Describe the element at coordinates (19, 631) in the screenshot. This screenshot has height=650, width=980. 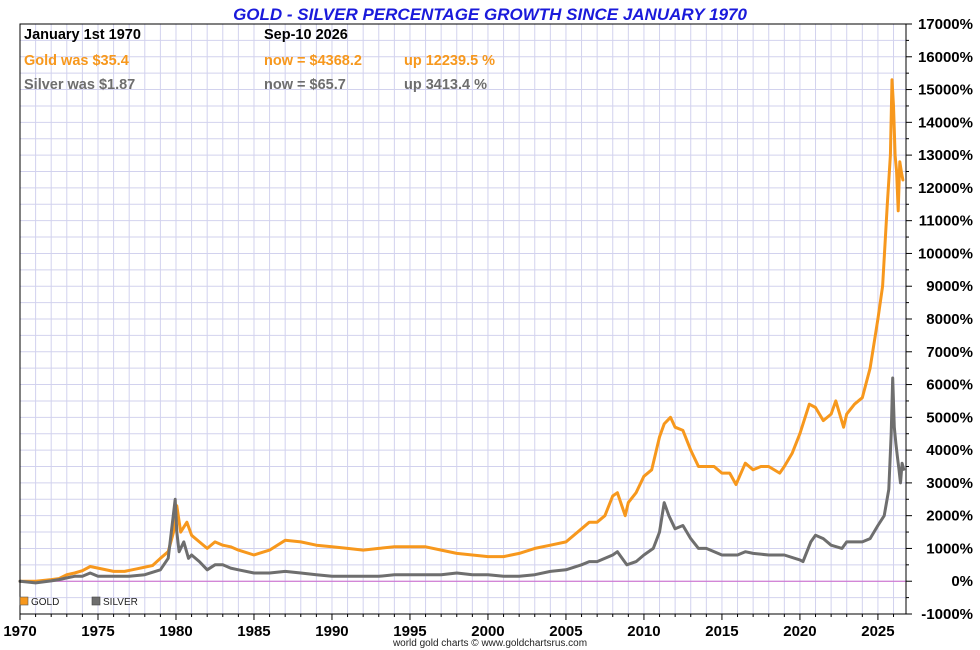
I see `x-tick-label: 1970` at that location.